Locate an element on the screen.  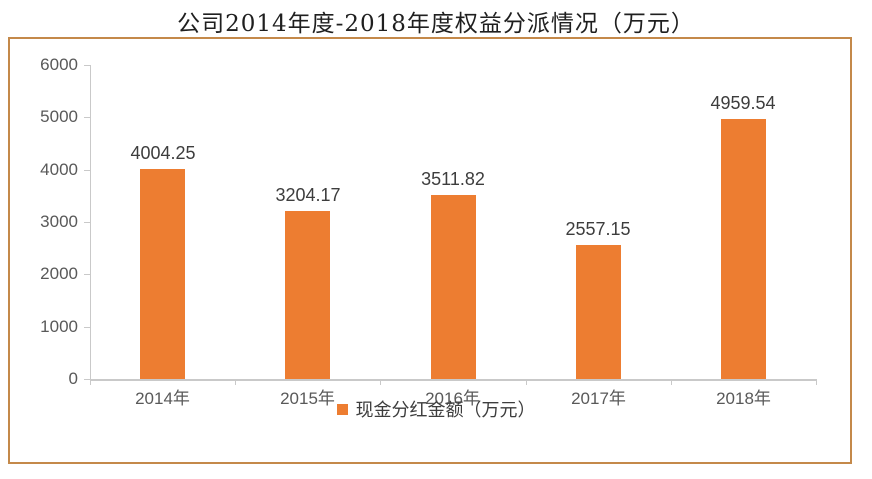
y-tick-label: 6000 is located at coordinates (59, 64).